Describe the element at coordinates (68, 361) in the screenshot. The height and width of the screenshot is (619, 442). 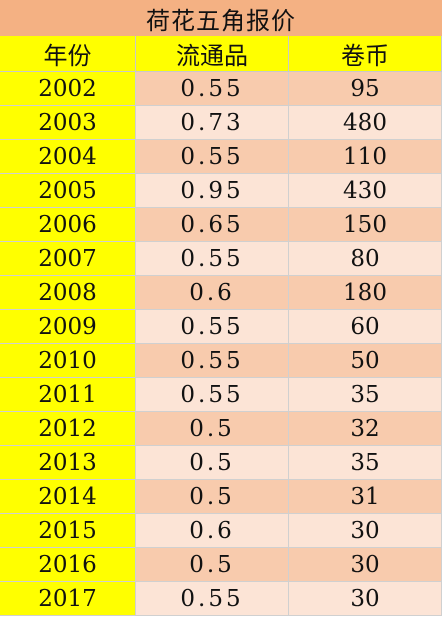
I see `year-cell: 2010` at that location.